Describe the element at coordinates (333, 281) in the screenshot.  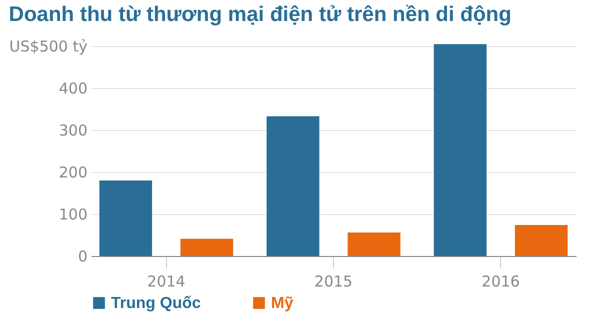
I see `x-tick-label: 2015` at that location.